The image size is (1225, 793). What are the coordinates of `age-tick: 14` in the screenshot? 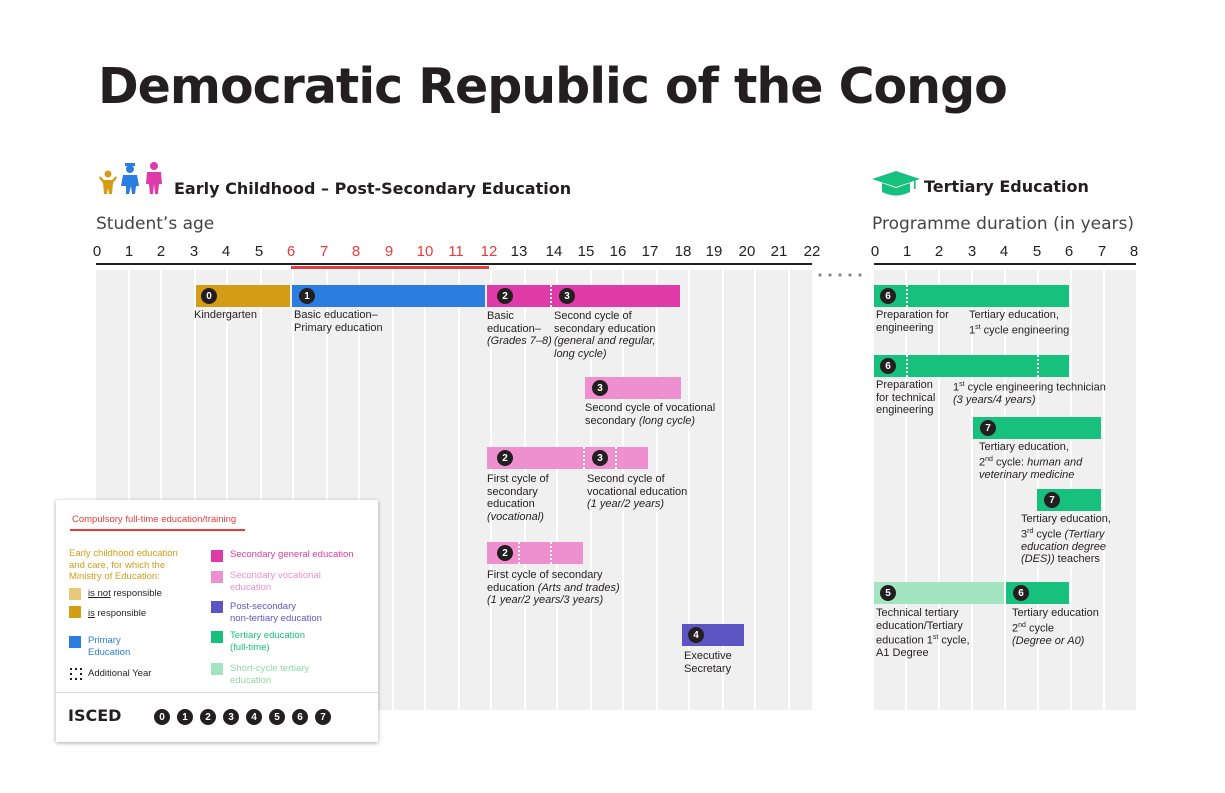 It's located at (554, 251).